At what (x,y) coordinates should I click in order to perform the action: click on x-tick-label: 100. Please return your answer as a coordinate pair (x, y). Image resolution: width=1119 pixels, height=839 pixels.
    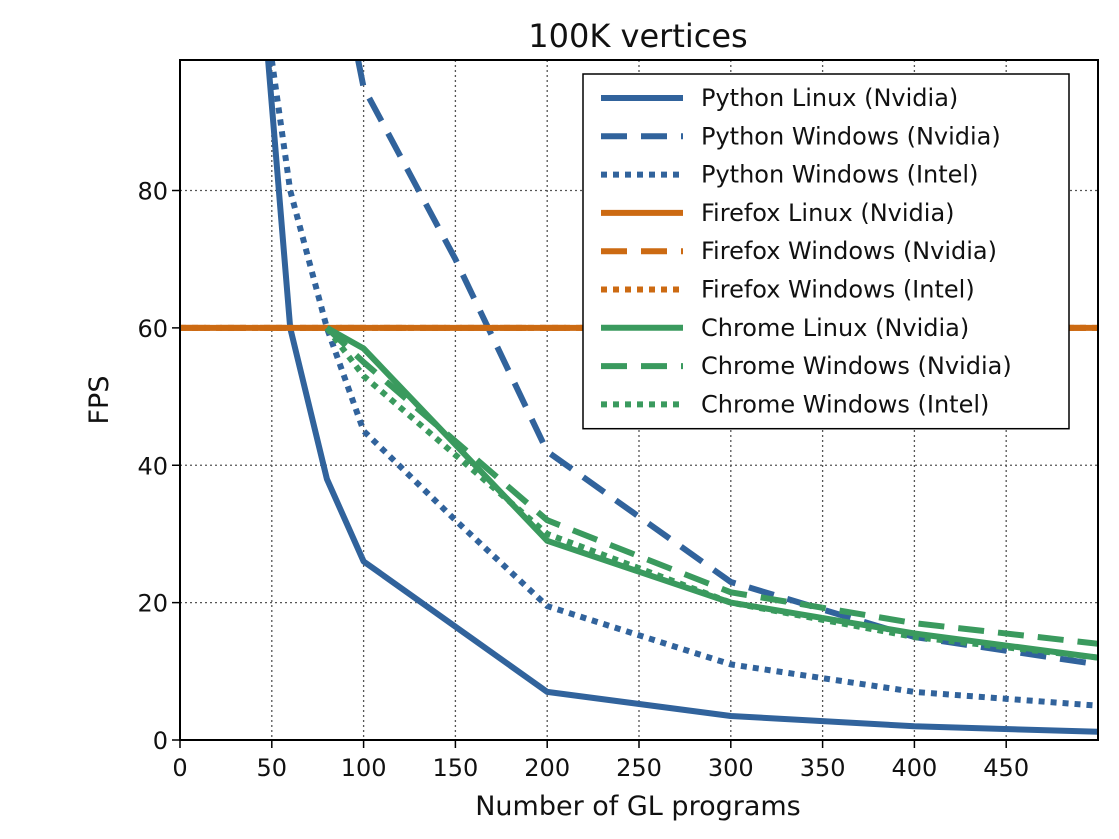
    Looking at the image, I should click on (364, 768).